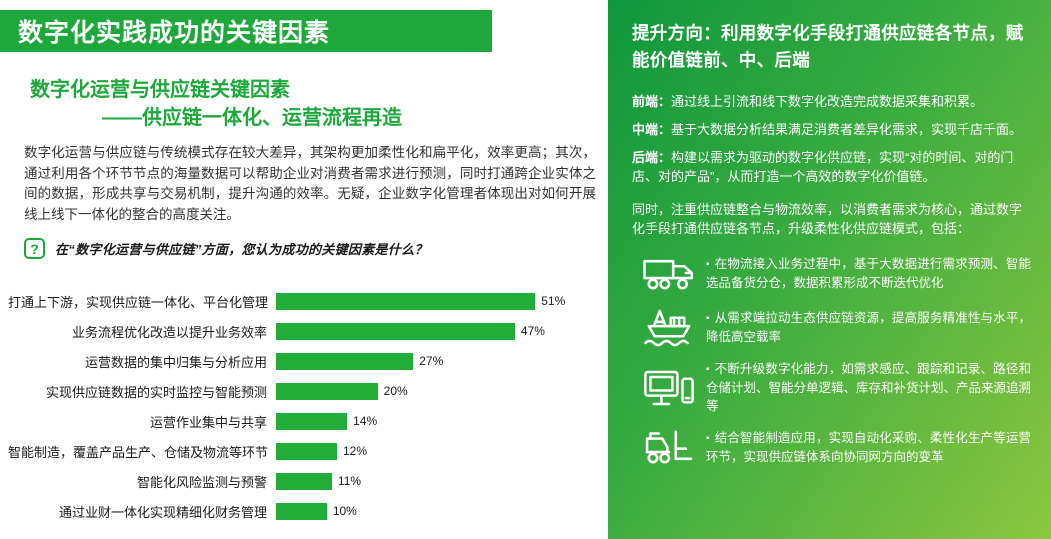 This screenshot has height=539, width=1051. What do you see at coordinates (252, 118) in the screenshot?
I see `subtitle-line2: ——供应链一体化、运营流程再造` at bounding box center [252, 118].